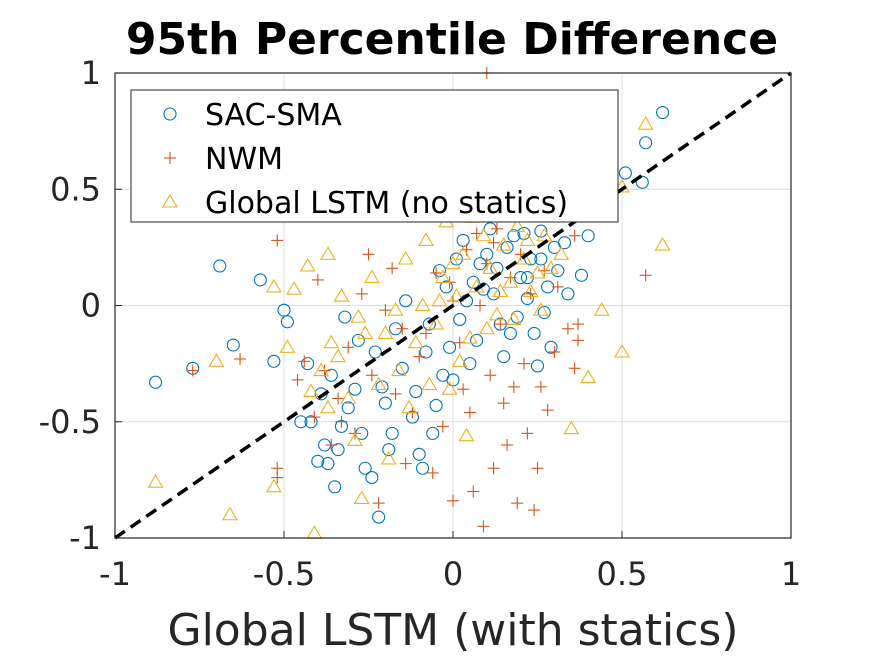 The height and width of the screenshot is (656, 875). Describe the element at coordinates (452, 630) in the screenshot. I see `x-axis-label: Global LSTM (with statics)` at that location.